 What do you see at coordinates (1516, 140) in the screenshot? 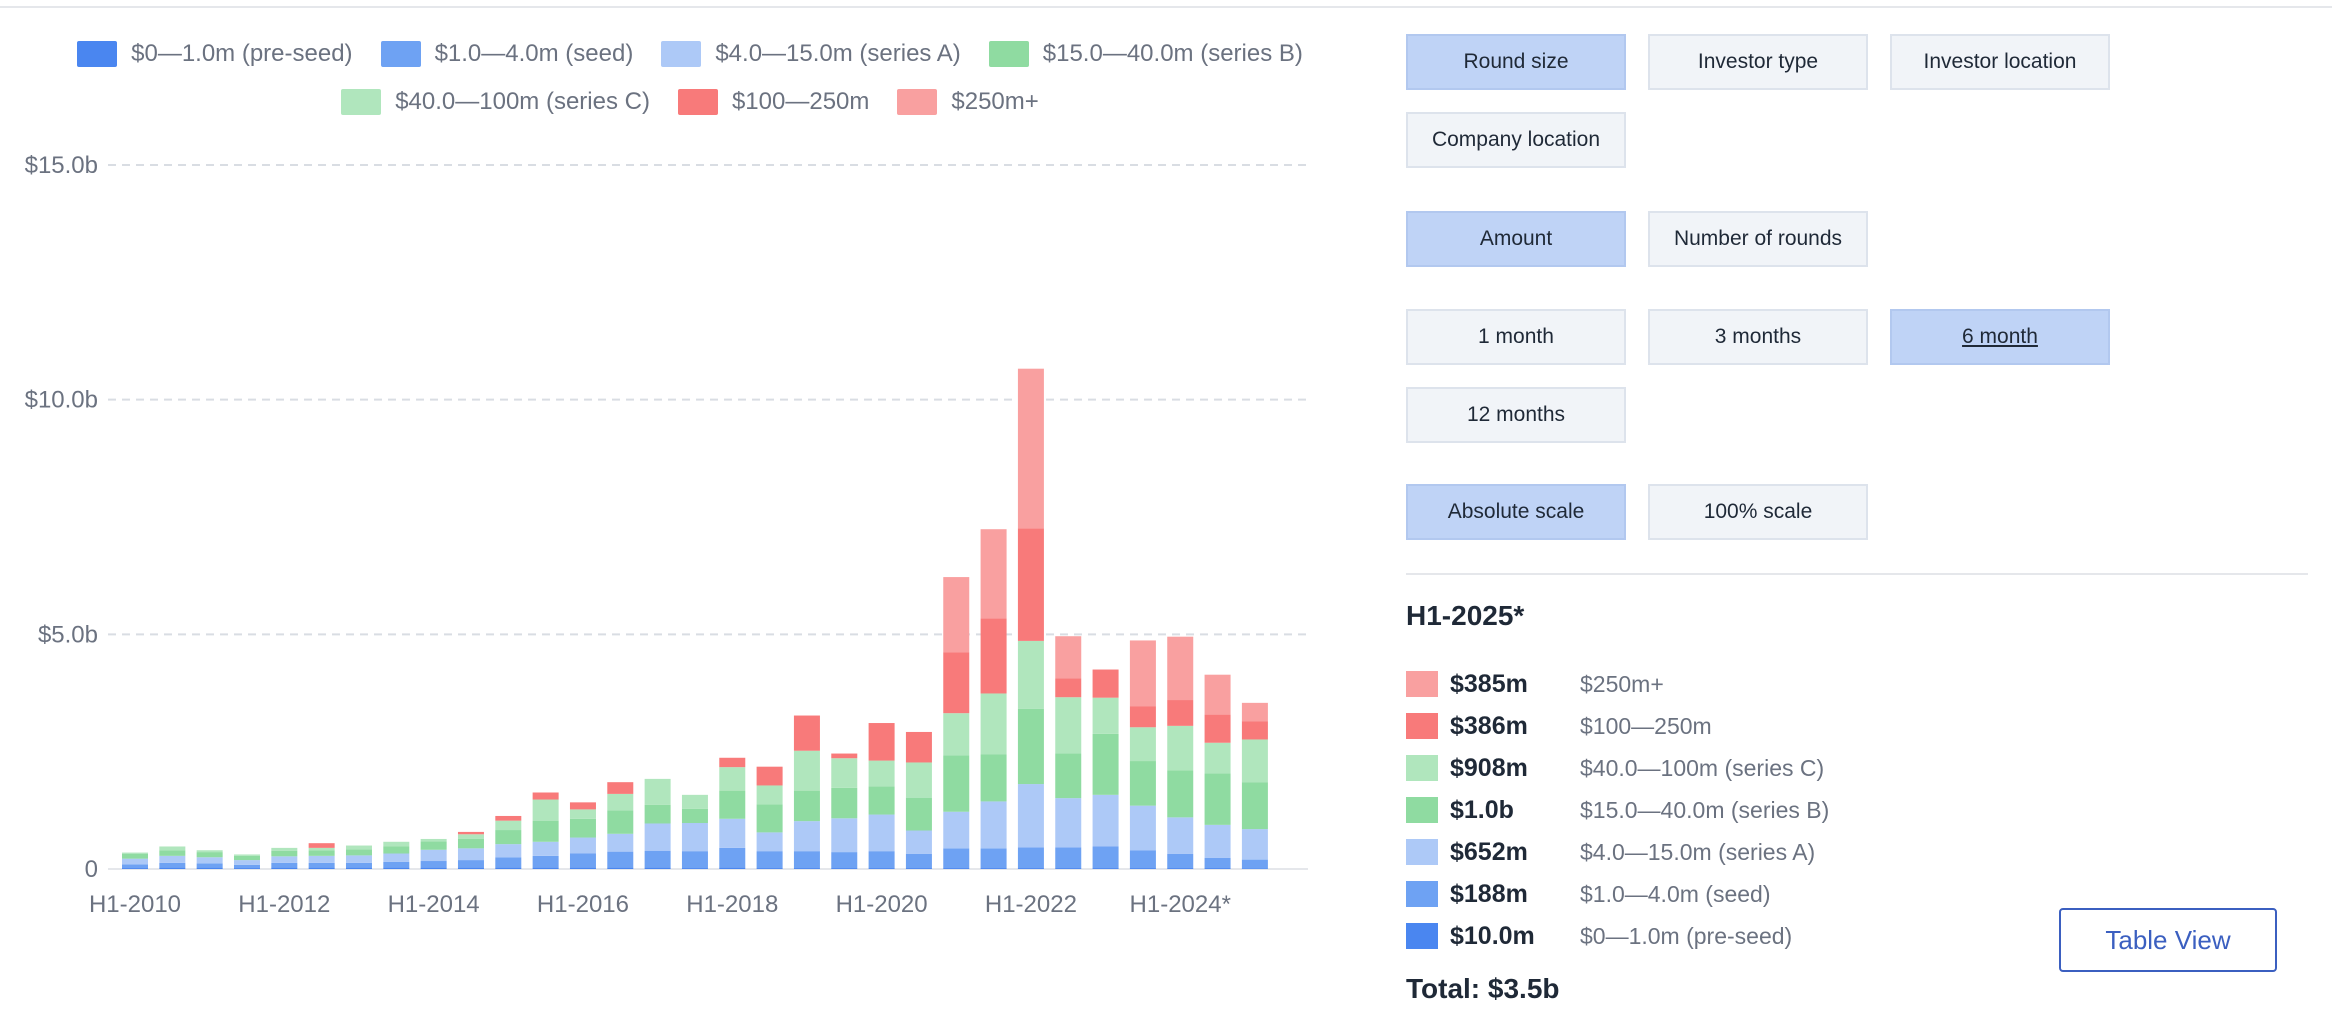
I see `breakdown-company-location-button: Company location` at bounding box center [1516, 140].